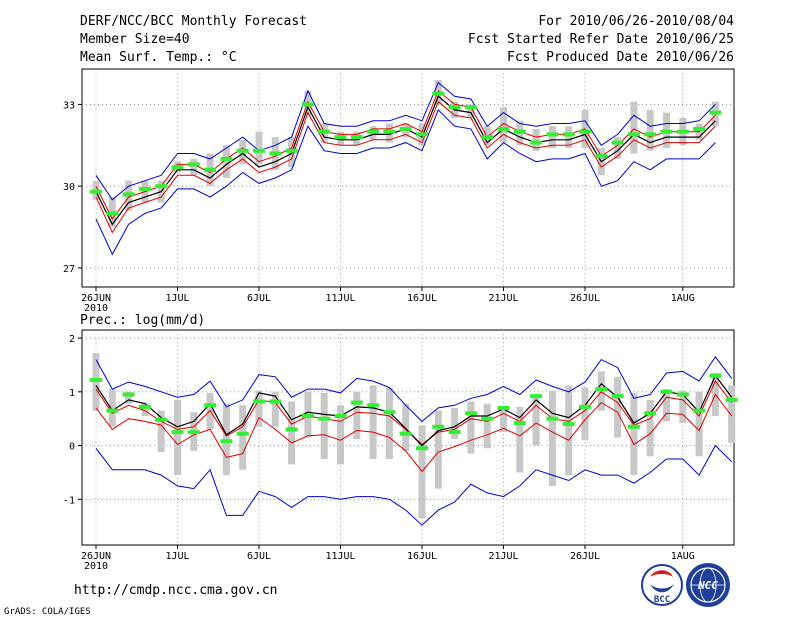 This screenshot has width=800, height=618. I want to click on prec-xtick-label: 16JUL, so click(422, 556).